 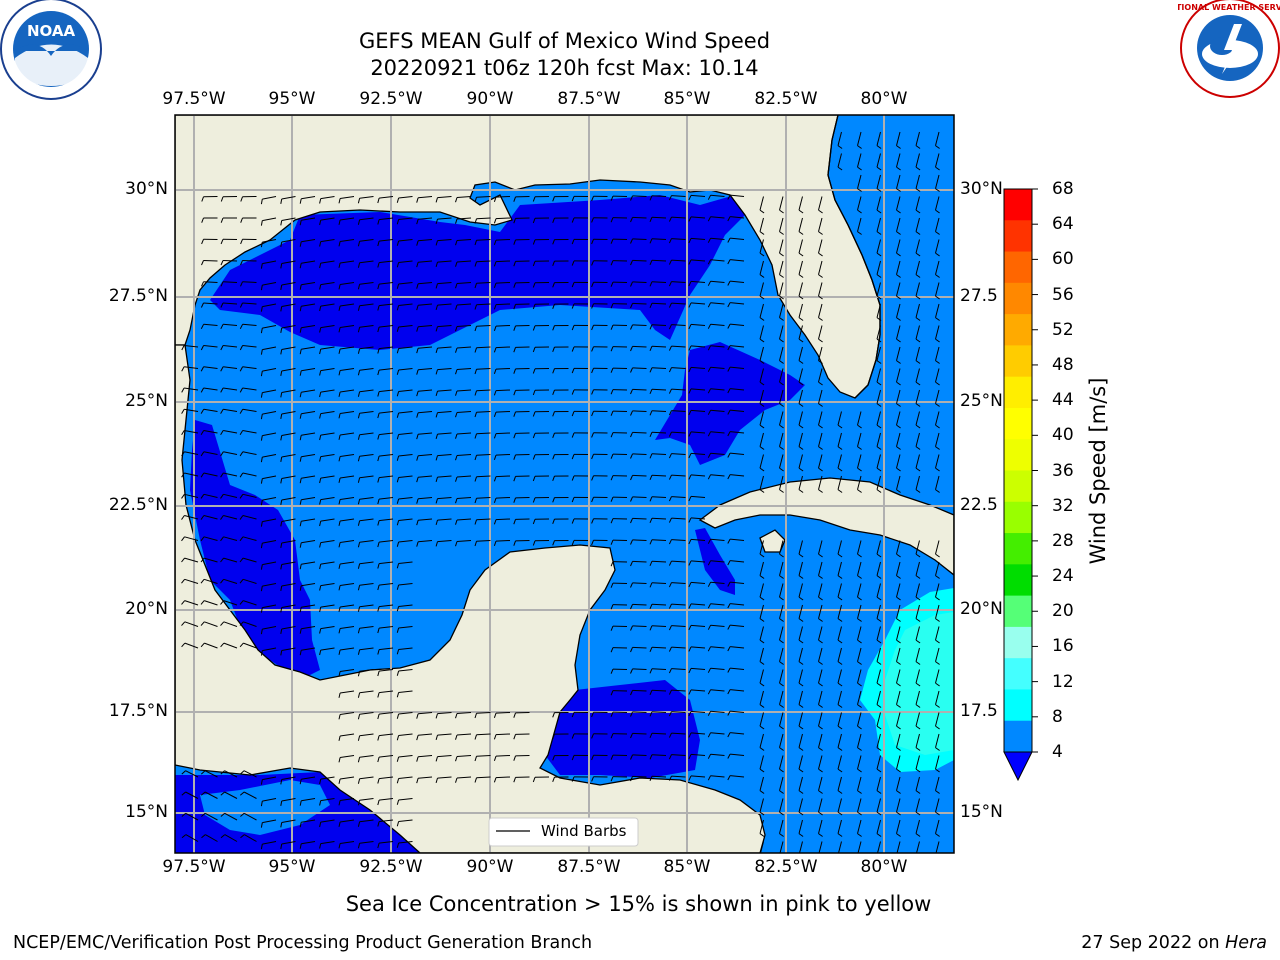 I want to click on colorbar-tick-label: 40, so click(x=1063, y=435).